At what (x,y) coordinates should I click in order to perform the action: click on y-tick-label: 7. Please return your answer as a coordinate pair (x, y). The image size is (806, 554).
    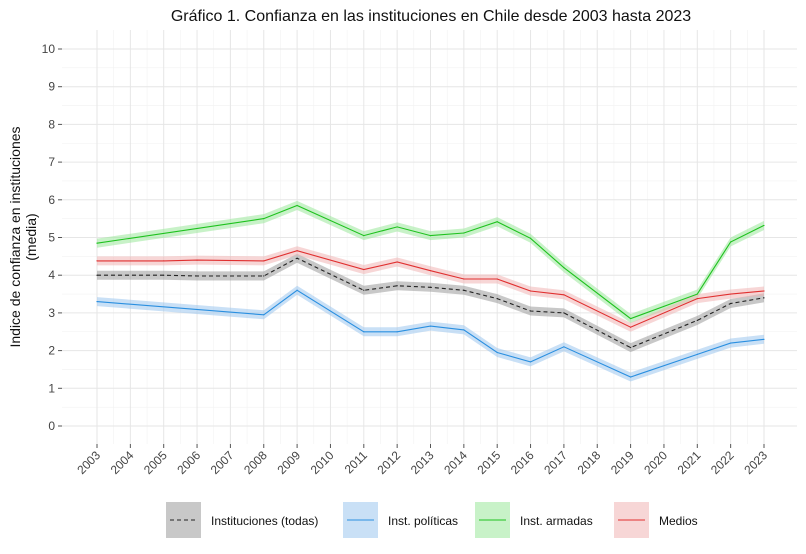
    Looking at the image, I should click on (51, 162).